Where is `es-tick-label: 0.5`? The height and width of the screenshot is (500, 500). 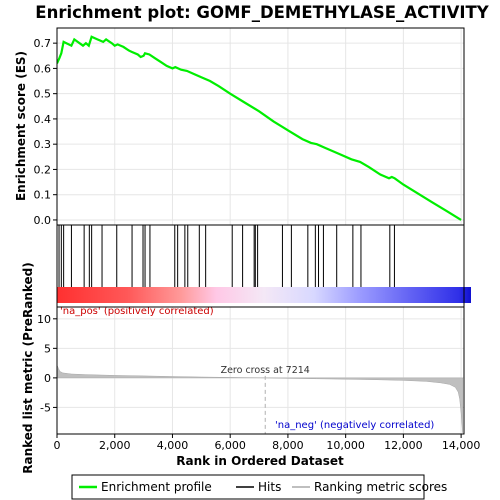
es-tick-label: 0.5 is located at coordinates (43, 94).